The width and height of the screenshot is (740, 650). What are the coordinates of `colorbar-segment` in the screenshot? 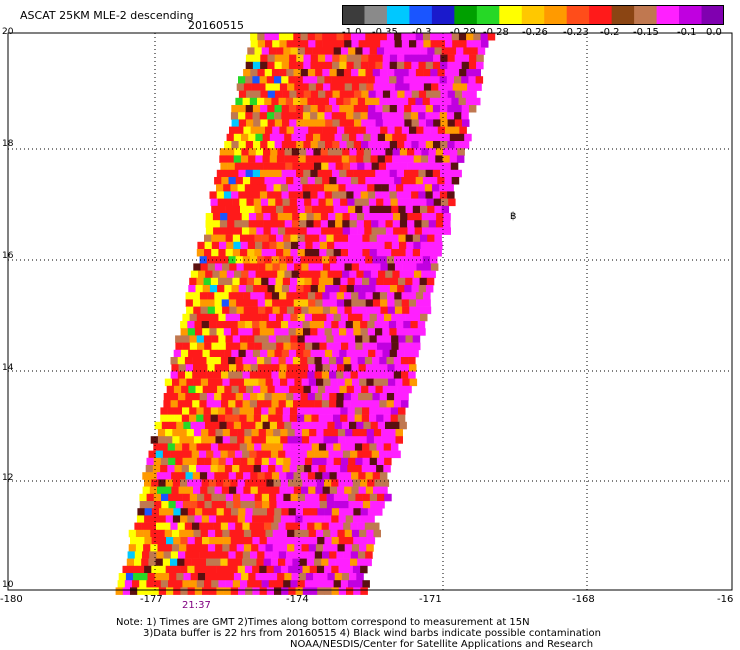 It's located at (668, 15).